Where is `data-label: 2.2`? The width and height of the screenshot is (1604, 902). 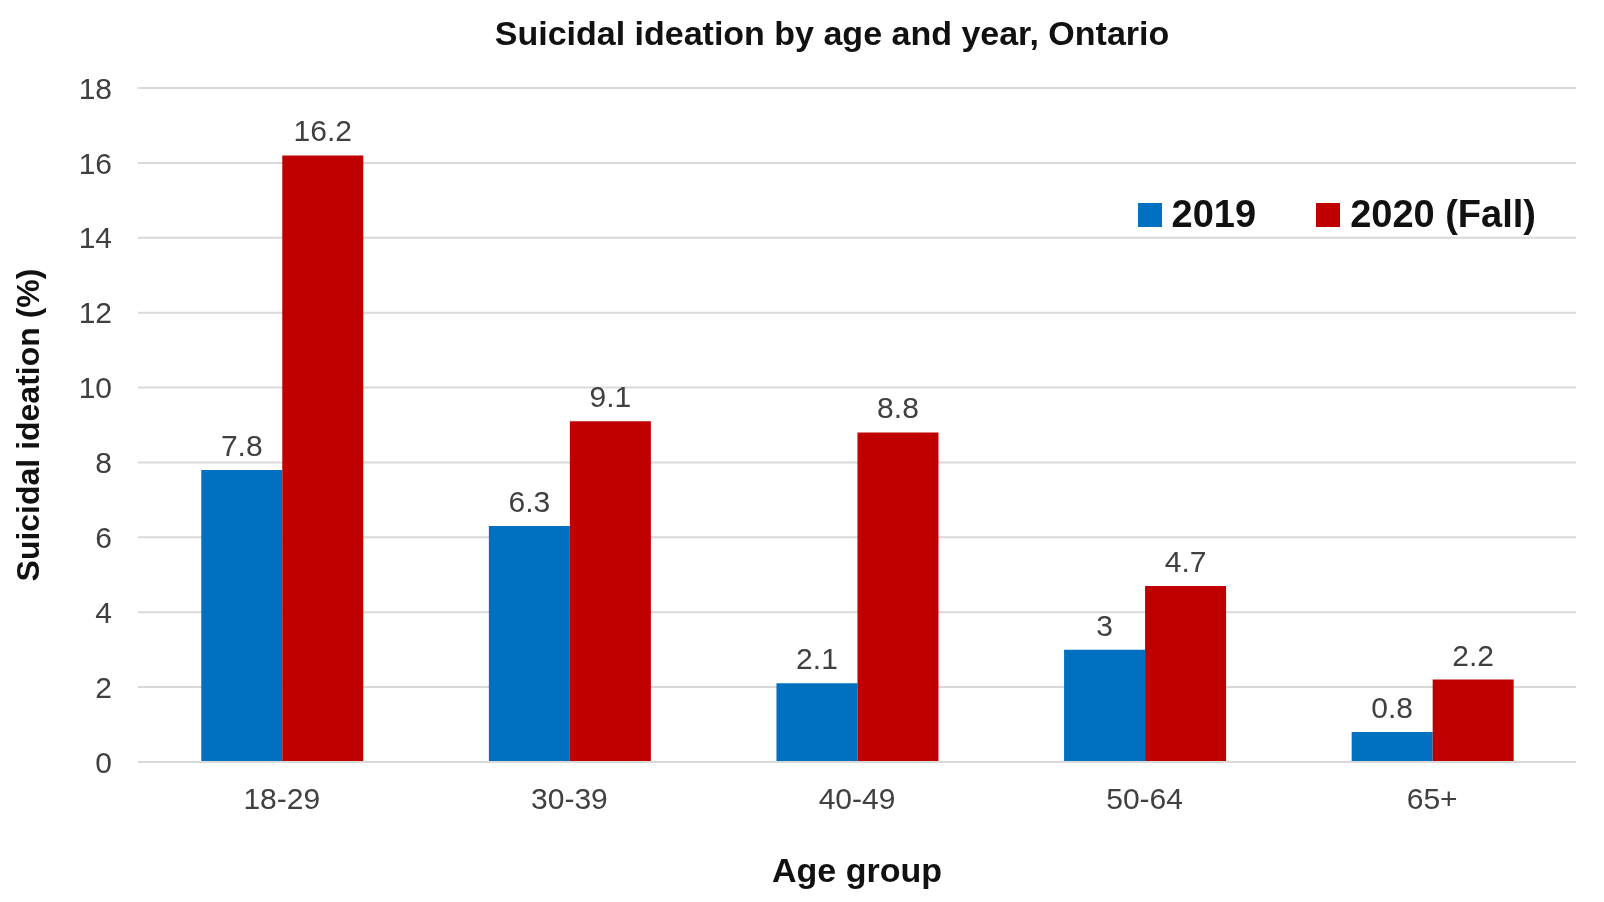
data-label: 2.2 is located at coordinates (1473, 655).